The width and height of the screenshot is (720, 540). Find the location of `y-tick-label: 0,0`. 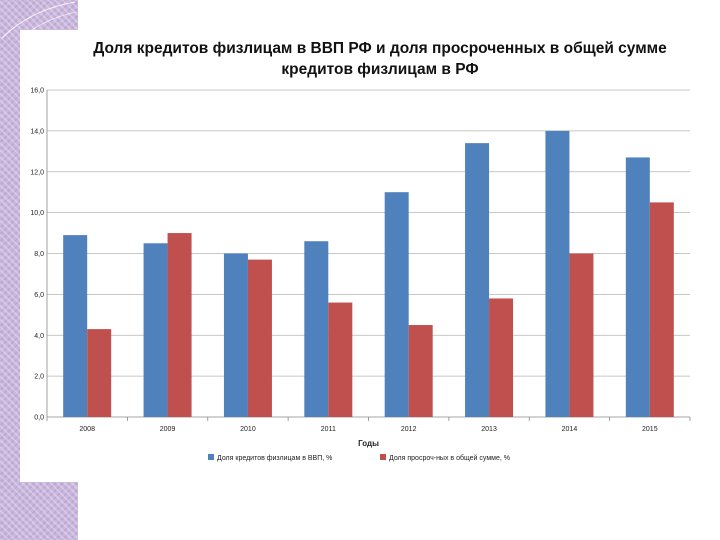

y-tick-label: 0,0 is located at coordinates (39, 418).